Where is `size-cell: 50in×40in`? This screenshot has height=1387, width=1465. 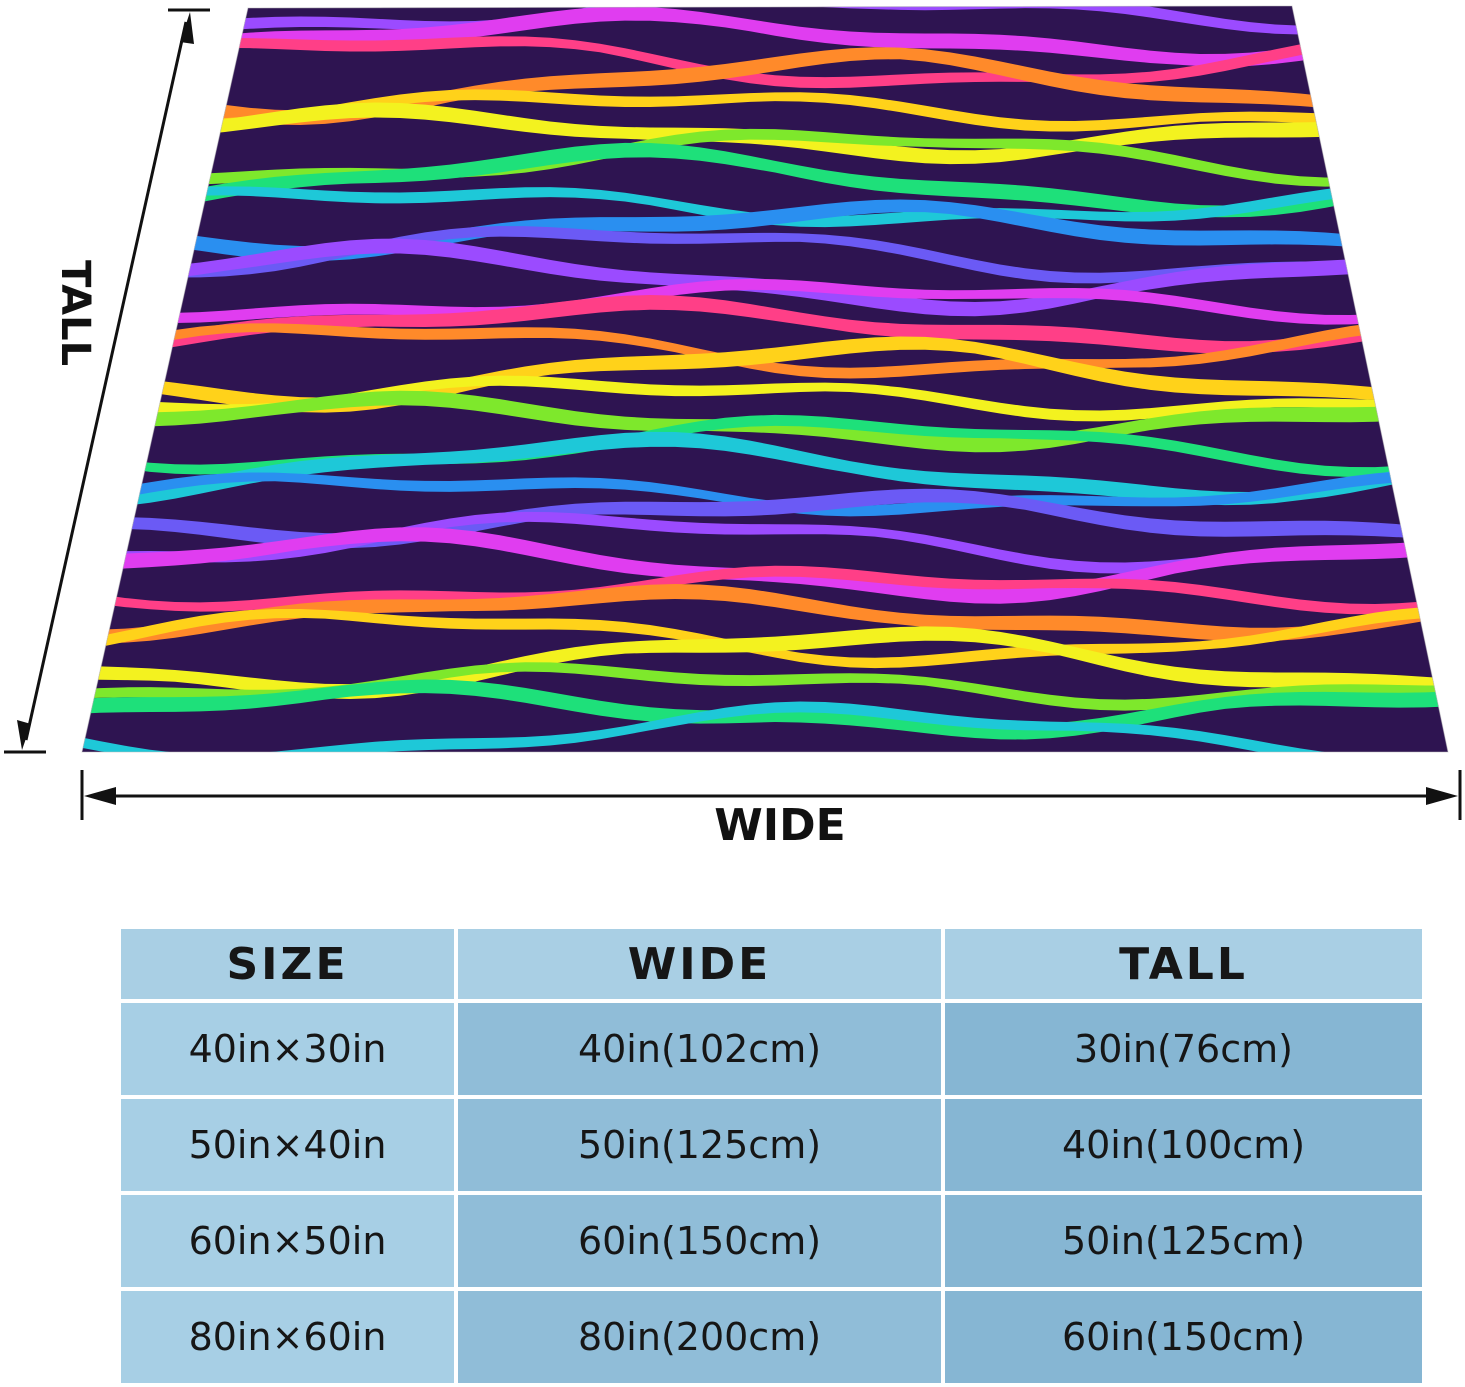
size-cell: 50in×40in is located at coordinates (289, 1147).